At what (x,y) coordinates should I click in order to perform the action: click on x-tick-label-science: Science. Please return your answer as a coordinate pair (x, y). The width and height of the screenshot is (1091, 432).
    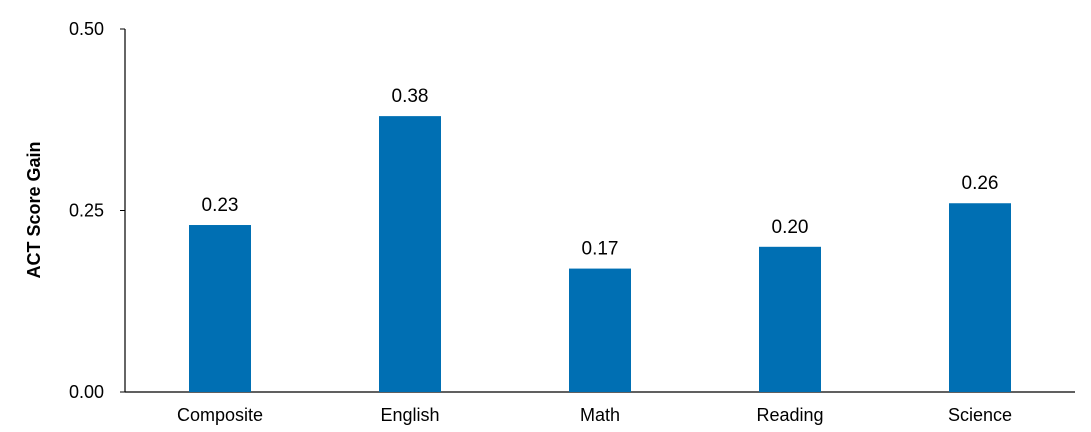
    Looking at the image, I should click on (980, 415).